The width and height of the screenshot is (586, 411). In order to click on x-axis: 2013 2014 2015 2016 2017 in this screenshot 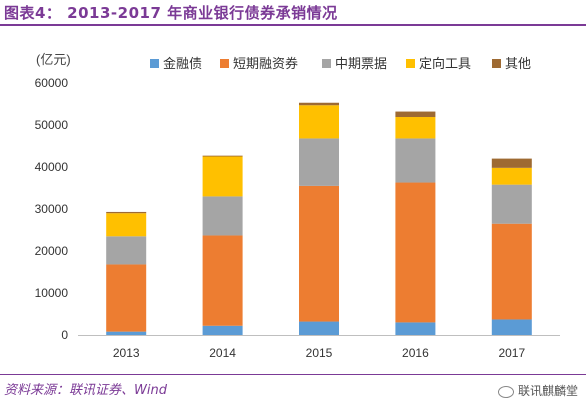, I will do `click(319, 347)`.